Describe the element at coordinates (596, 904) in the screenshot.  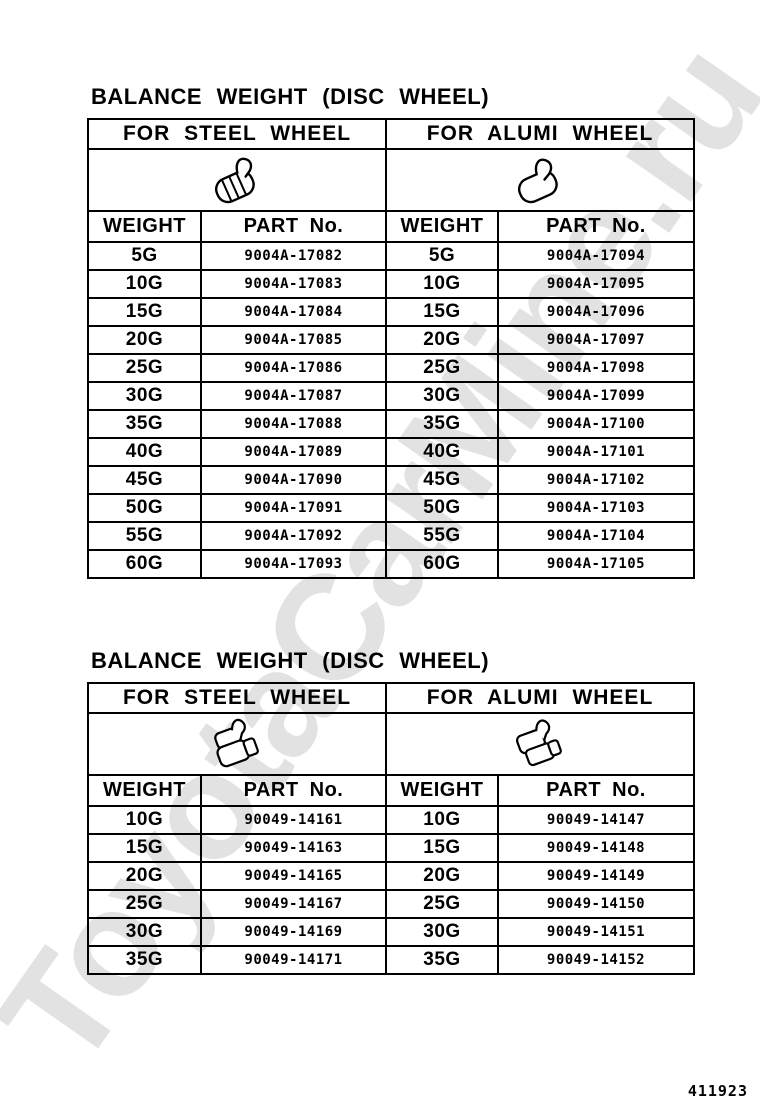
I see `alumi-part-number-cell: 90049-14150` at that location.